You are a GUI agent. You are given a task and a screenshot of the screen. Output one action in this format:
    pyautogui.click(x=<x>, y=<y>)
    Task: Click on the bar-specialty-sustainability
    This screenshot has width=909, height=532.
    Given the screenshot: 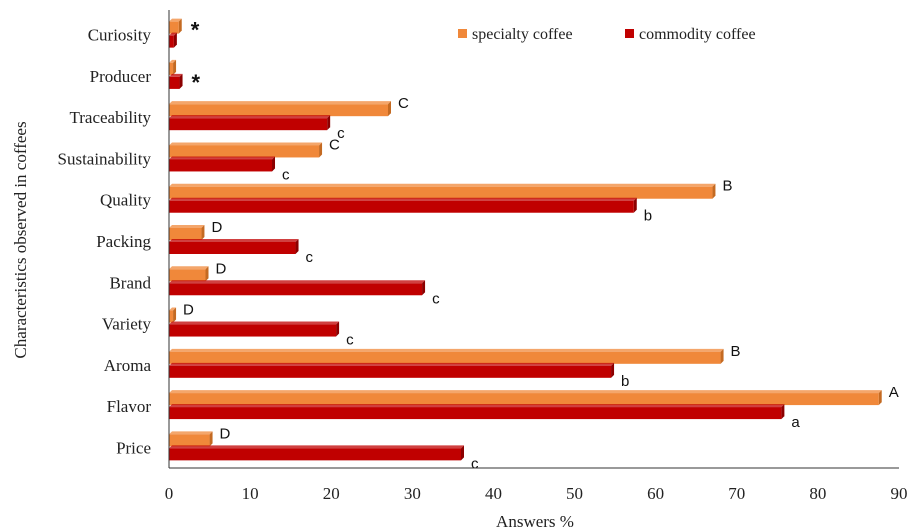 What is the action you would take?
    pyautogui.click(x=244, y=151)
    